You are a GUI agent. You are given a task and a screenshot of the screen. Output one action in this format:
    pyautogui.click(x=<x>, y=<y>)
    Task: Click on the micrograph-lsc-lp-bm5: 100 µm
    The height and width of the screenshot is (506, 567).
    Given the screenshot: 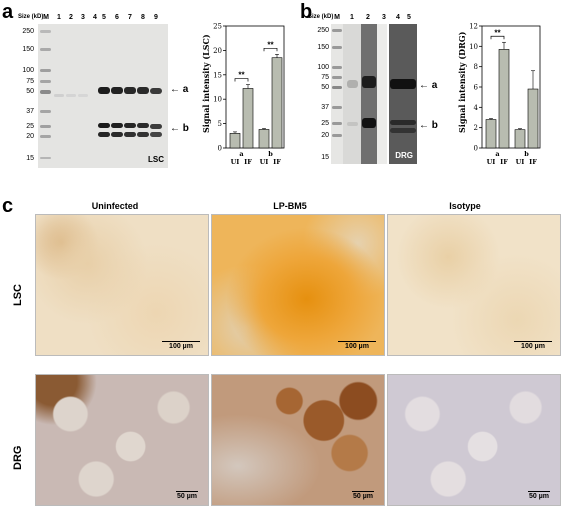 What is the action you would take?
    pyautogui.click(x=298, y=285)
    